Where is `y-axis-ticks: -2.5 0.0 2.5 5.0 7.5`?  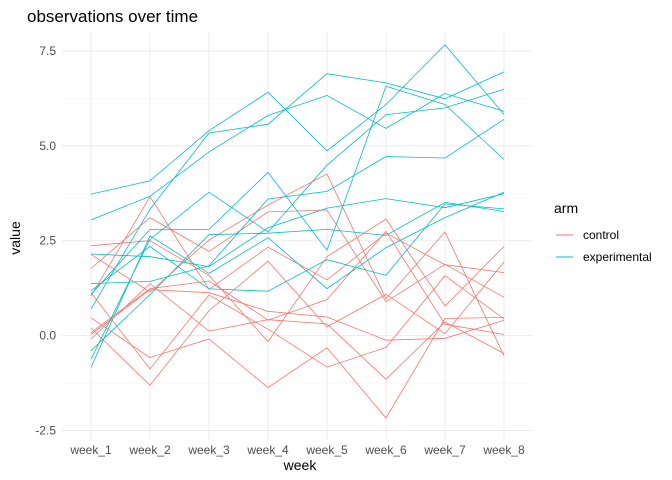
y-axis-ticks: -2.5 0.0 2.5 5.0 7.5 is located at coordinates (45, 241).